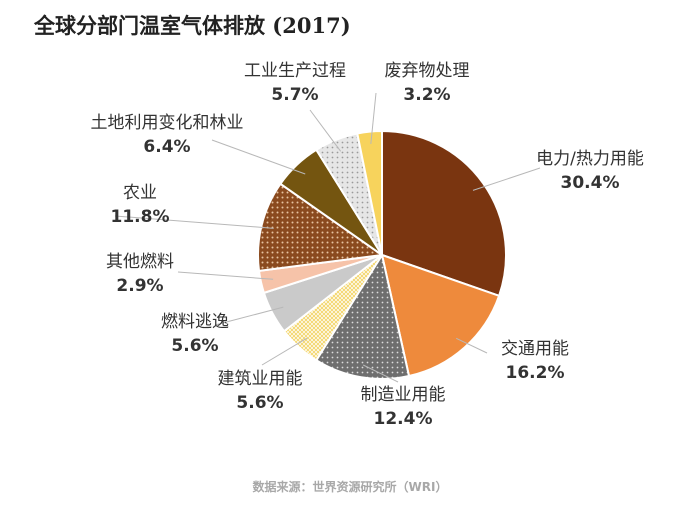  I want to click on slice-value-label: 16.2%, so click(535, 373).